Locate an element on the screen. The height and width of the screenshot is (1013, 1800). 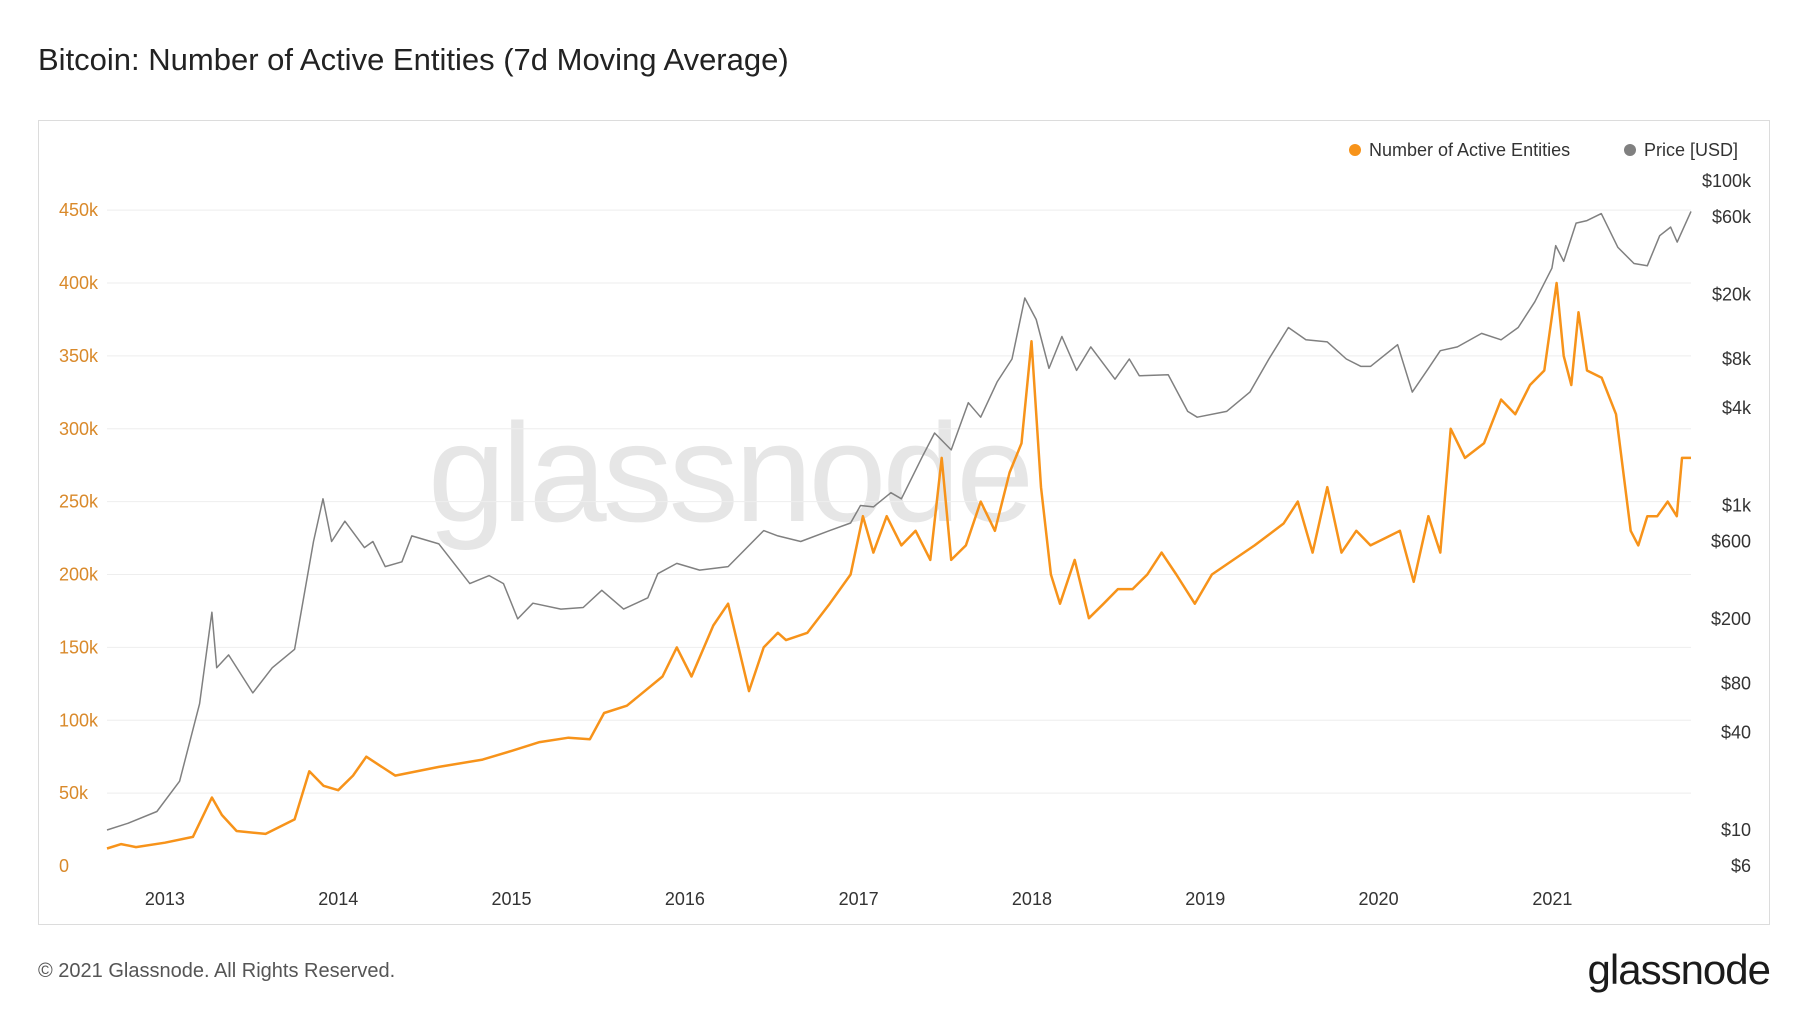
x-axis-tick: 2020 is located at coordinates (1379, 899).